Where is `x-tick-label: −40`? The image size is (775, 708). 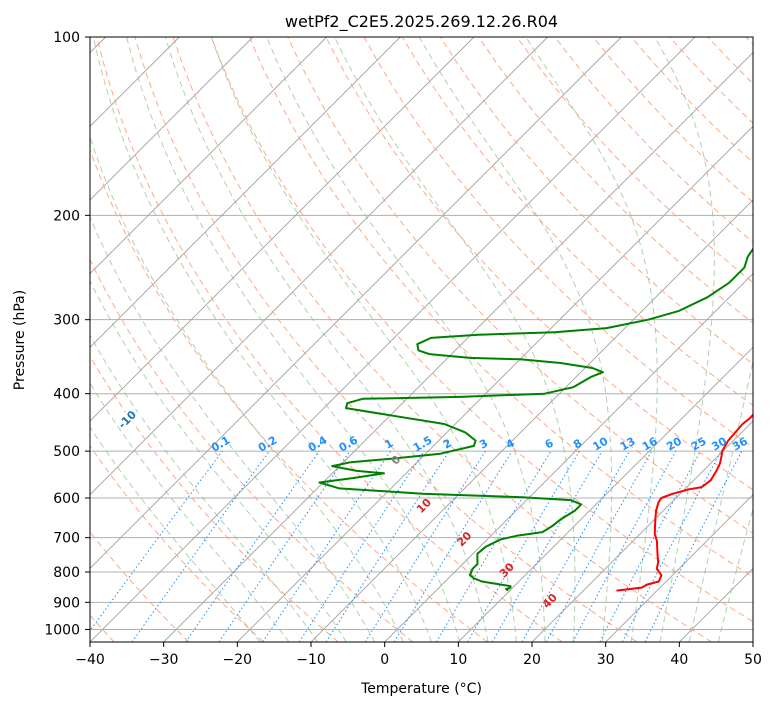
x-tick-label: −40 is located at coordinates (90, 660).